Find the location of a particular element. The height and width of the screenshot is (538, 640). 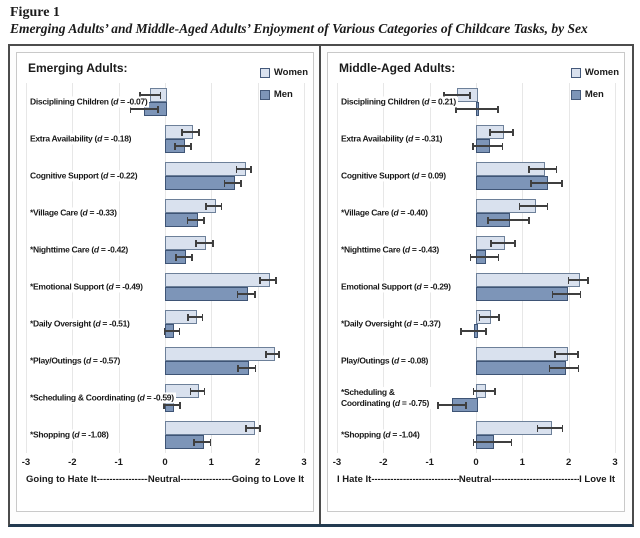

category-label: *Daily Oversight (d = -0.37) is located at coordinates (391, 323).